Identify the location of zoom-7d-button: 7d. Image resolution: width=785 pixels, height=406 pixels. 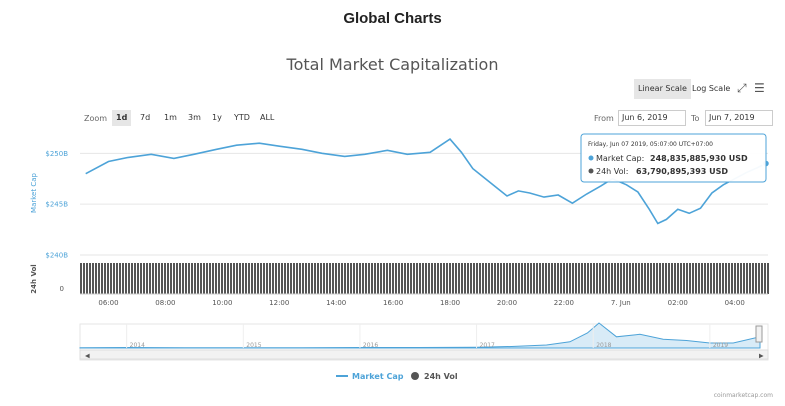
(145, 117).